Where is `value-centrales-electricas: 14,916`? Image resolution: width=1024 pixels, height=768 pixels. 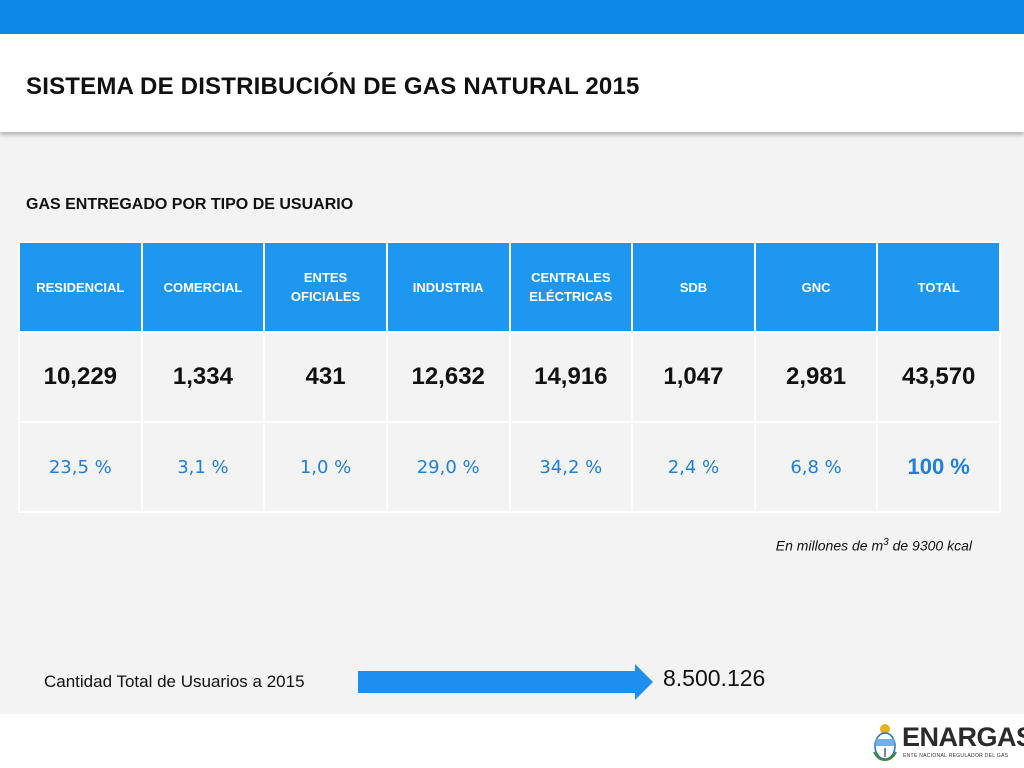 value-centrales-electricas: 14,916 is located at coordinates (571, 377).